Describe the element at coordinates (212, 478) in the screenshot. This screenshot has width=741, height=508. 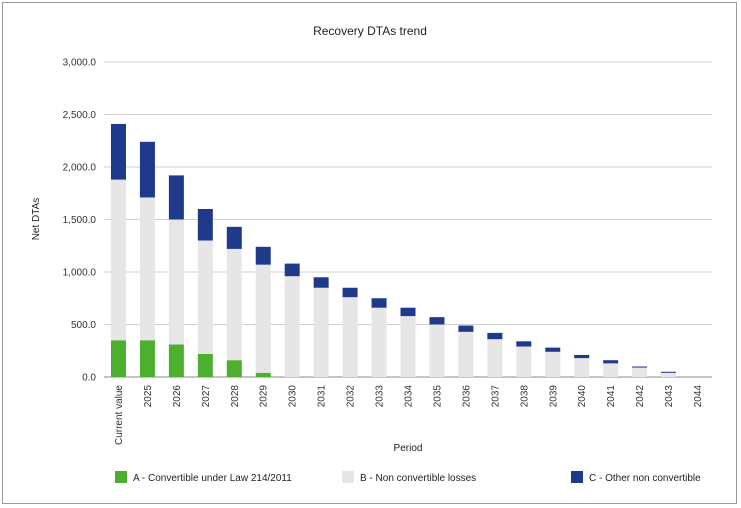
I see `legend-label: A - Convertible under Law 214/2011` at that location.